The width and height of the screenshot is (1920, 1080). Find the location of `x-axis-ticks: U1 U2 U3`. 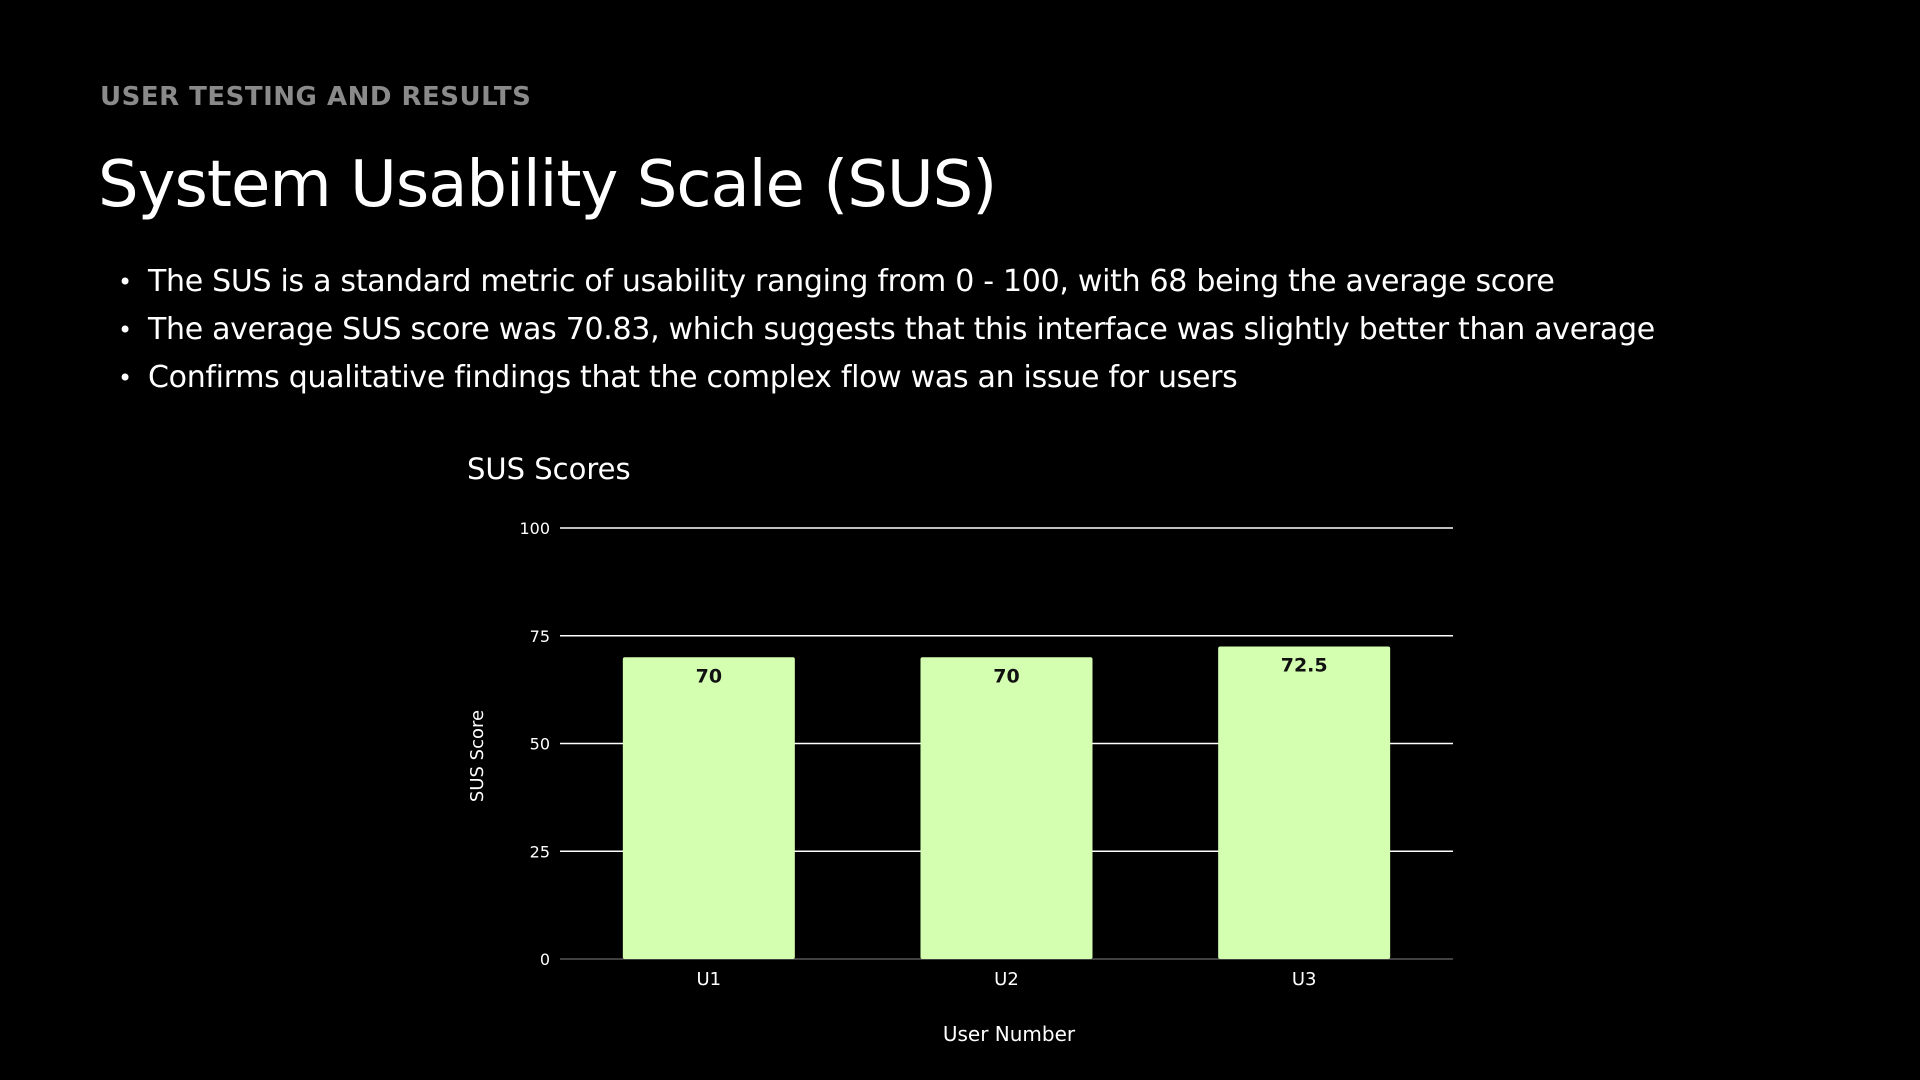

x-axis-ticks: U1 U2 U3 is located at coordinates (1007, 979).